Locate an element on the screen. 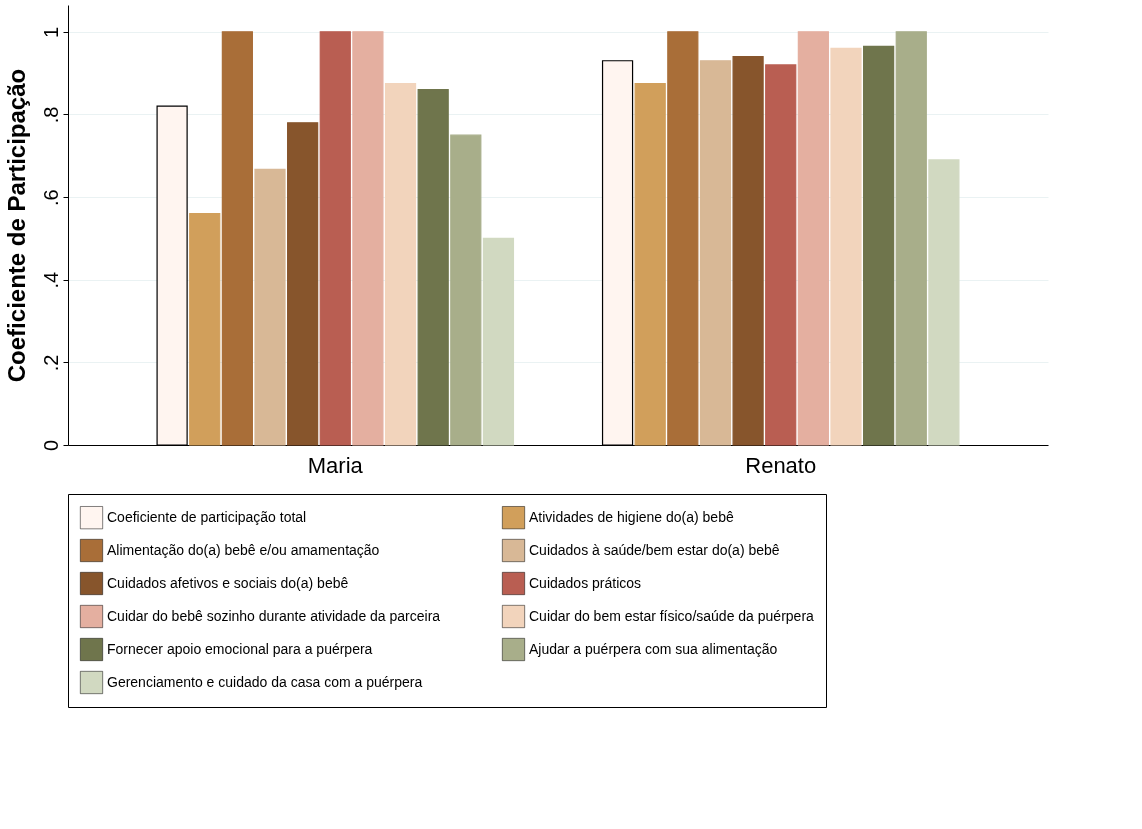 This screenshot has width=1142, height=829. legend-label: Cuidar do bebê sozinho durante atividade da parceira is located at coordinates (274, 615).